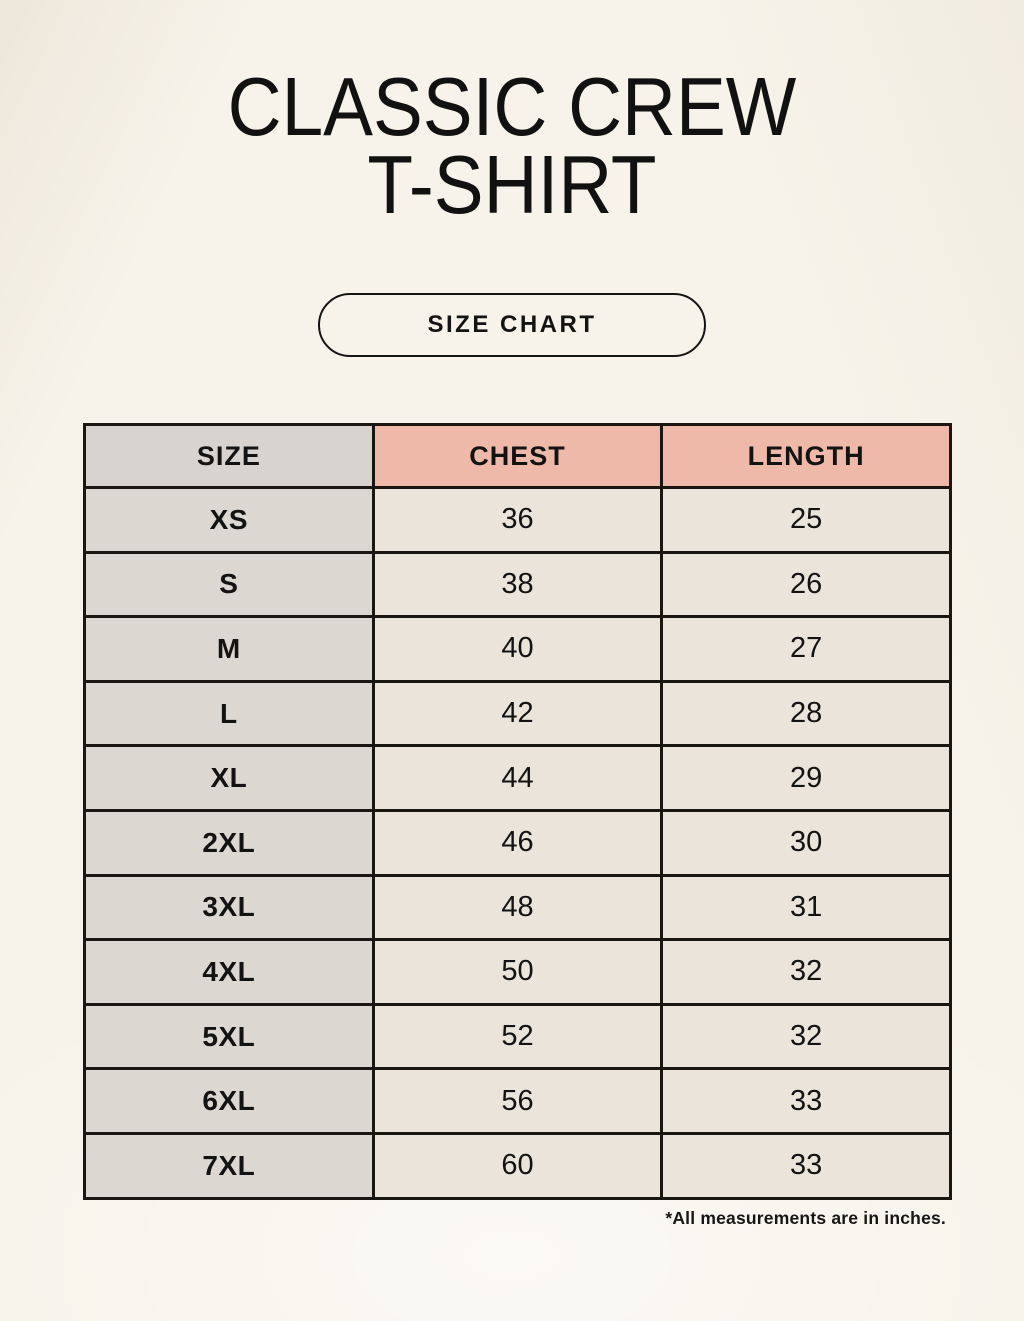 This screenshot has width=1024, height=1321. Describe the element at coordinates (229, 713) in the screenshot. I see `size-cell: L` at that location.